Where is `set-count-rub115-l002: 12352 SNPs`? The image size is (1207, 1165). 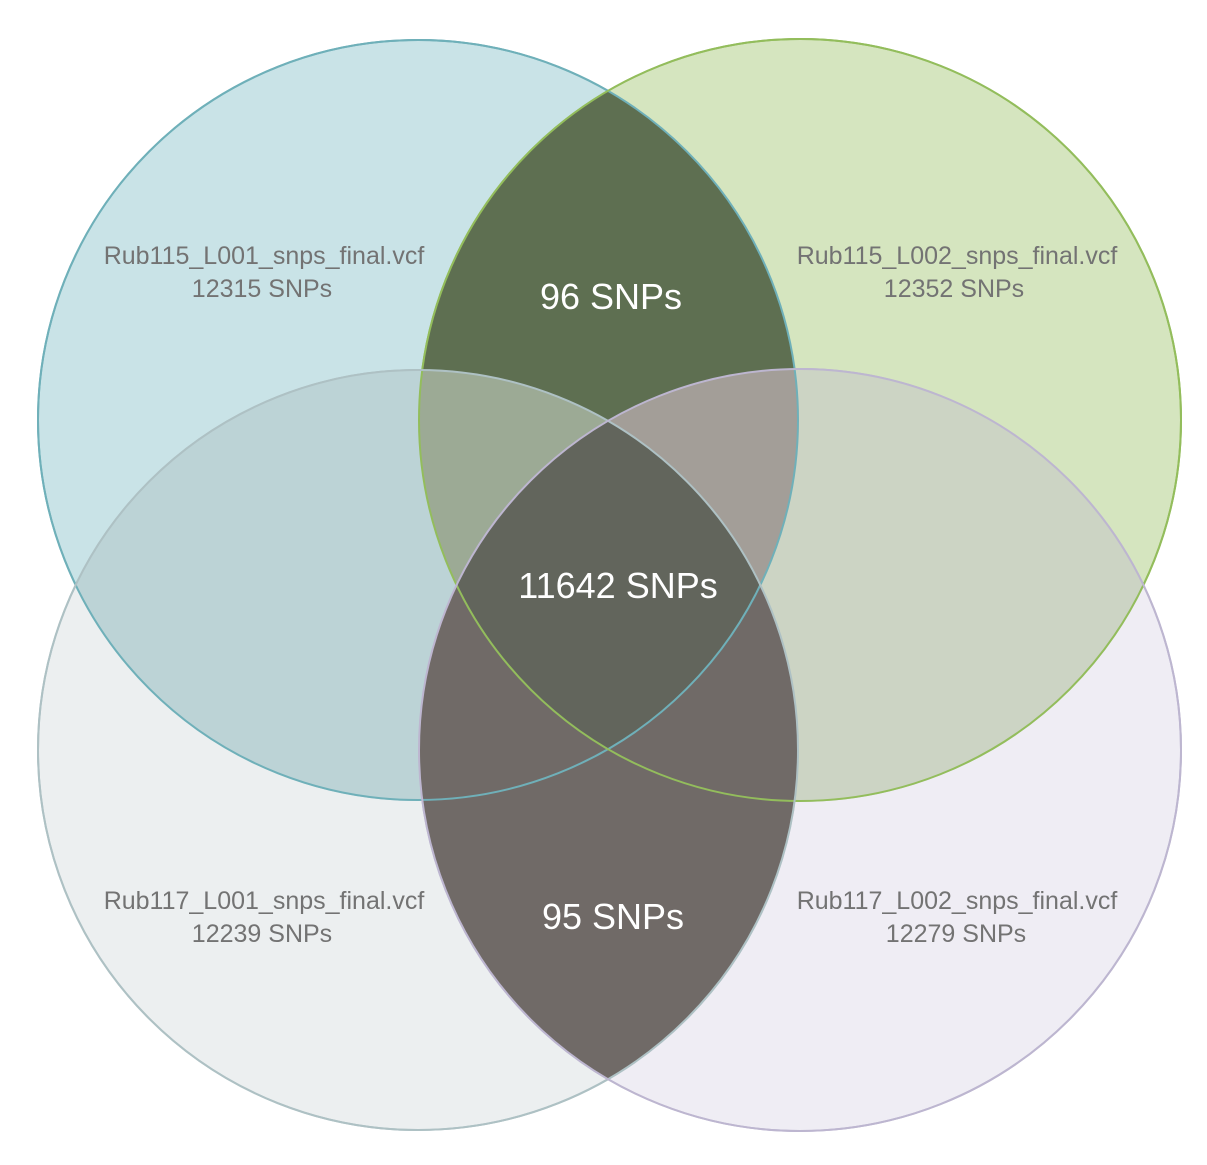
set-count-rub115-l002: 12352 SNPs is located at coordinates (954, 289).